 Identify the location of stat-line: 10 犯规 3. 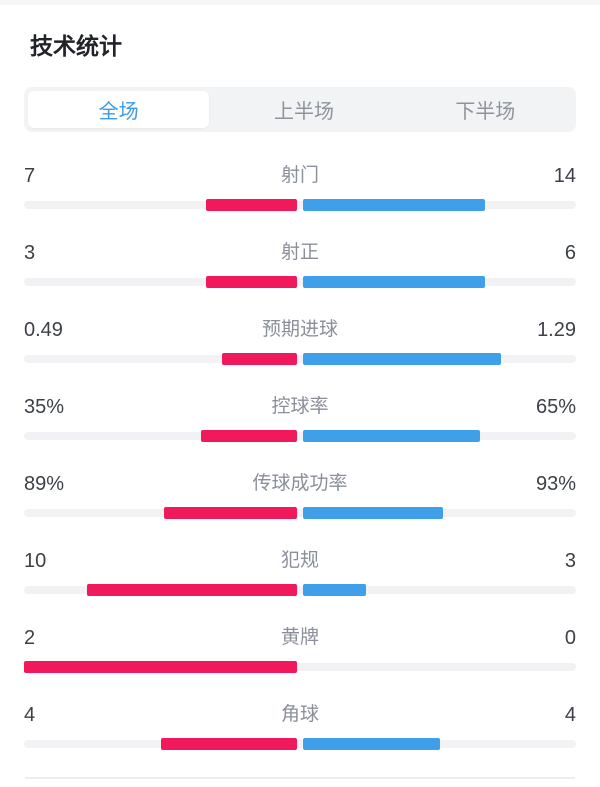
(300, 561).